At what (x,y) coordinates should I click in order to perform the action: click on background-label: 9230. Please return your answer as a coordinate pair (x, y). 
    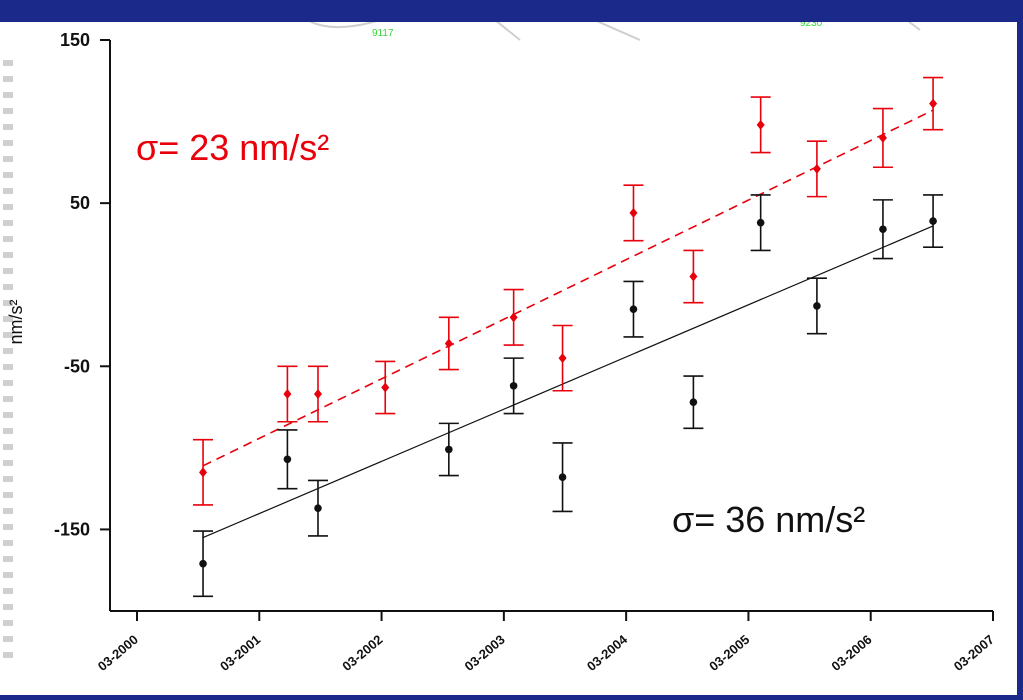
    Looking at the image, I should click on (811, 23).